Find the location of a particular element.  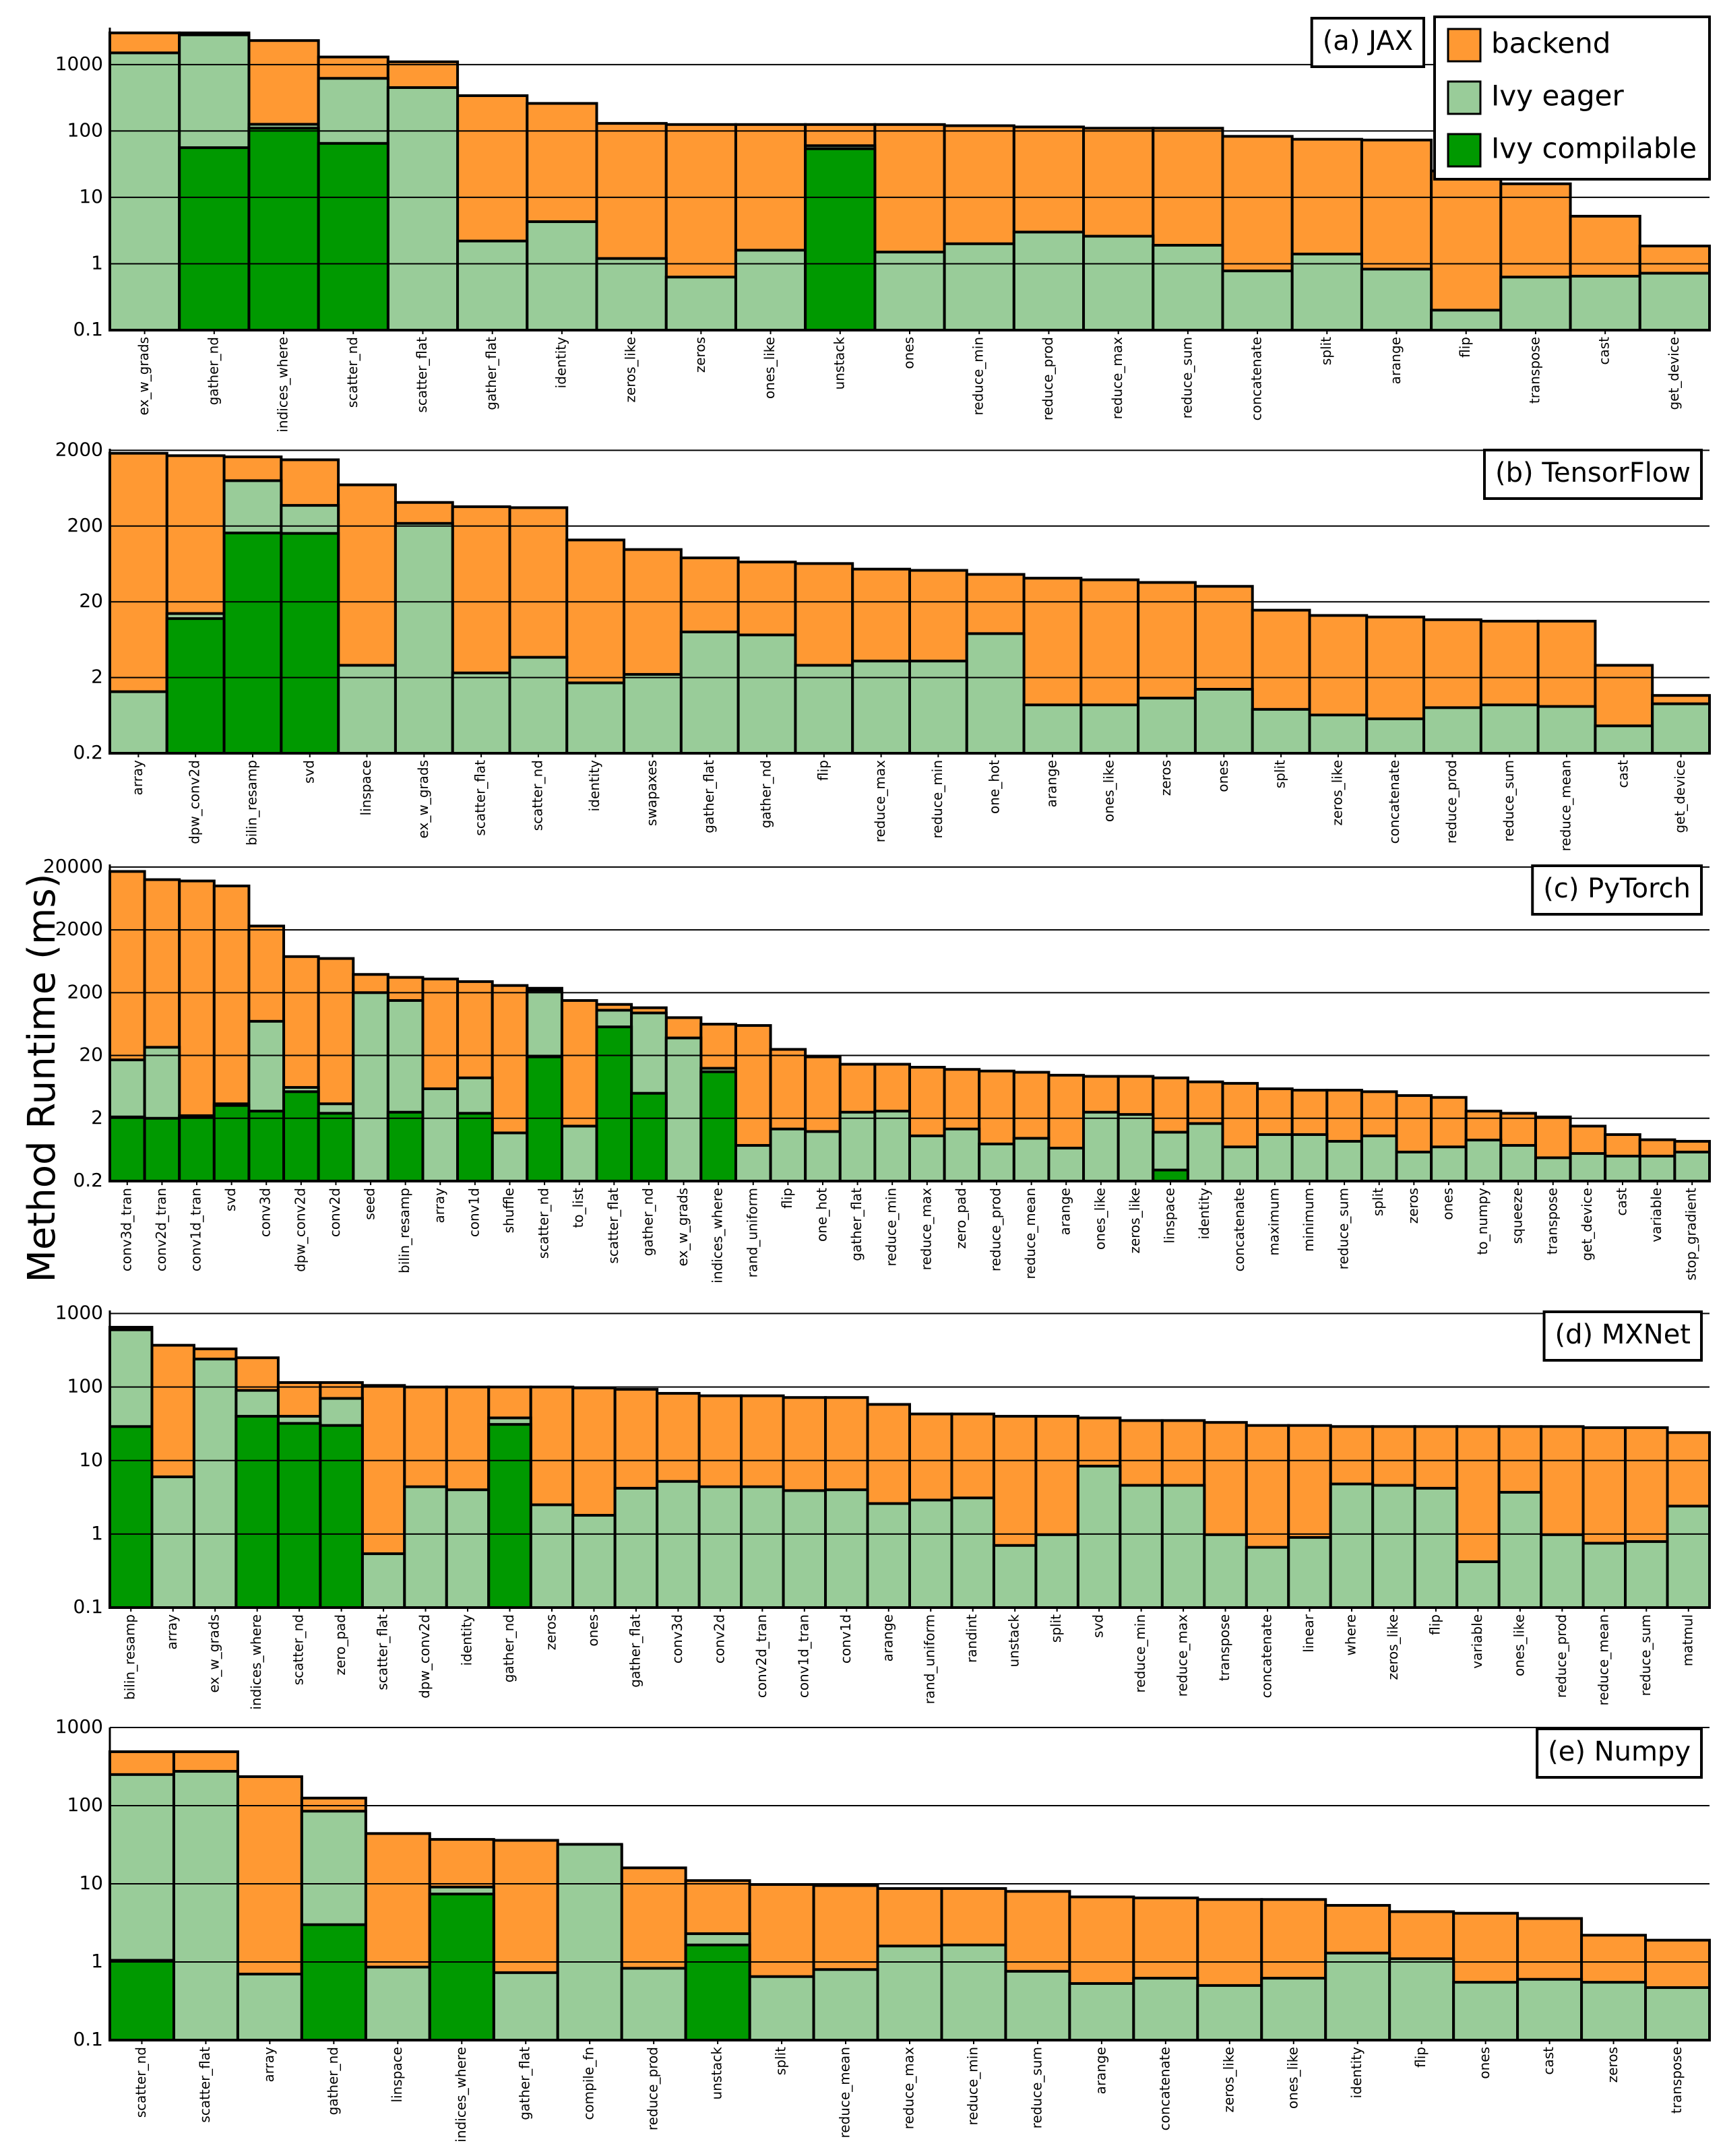

x-tick-label: seed is located at coordinates (370, 1204).